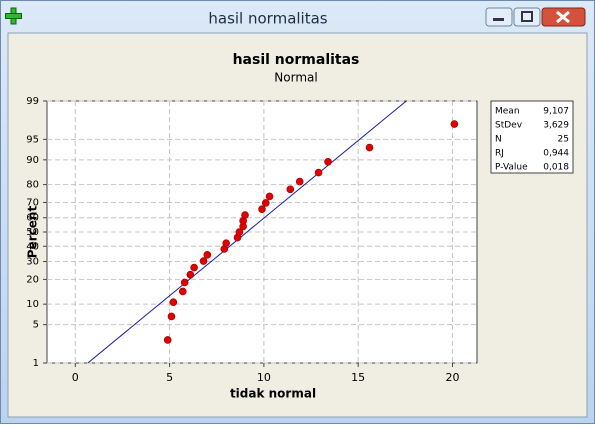 The image size is (595, 428). I want to click on stats-label: N, so click(498, 140).